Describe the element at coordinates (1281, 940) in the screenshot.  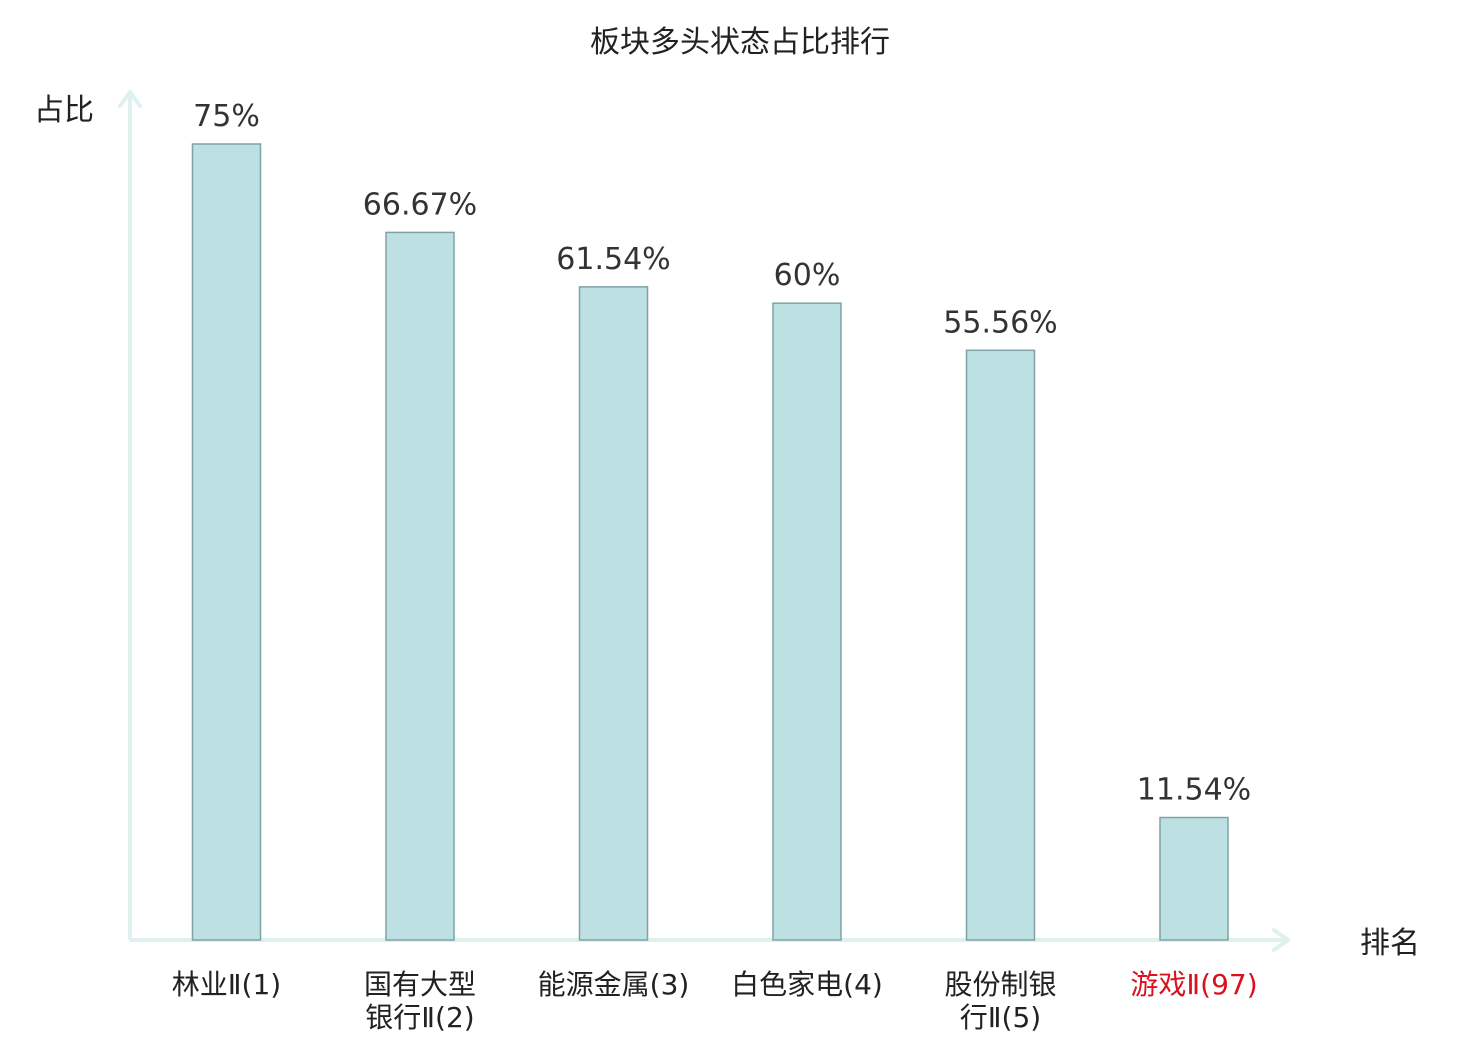
I see `x-axis-arrow-icon` at that location.